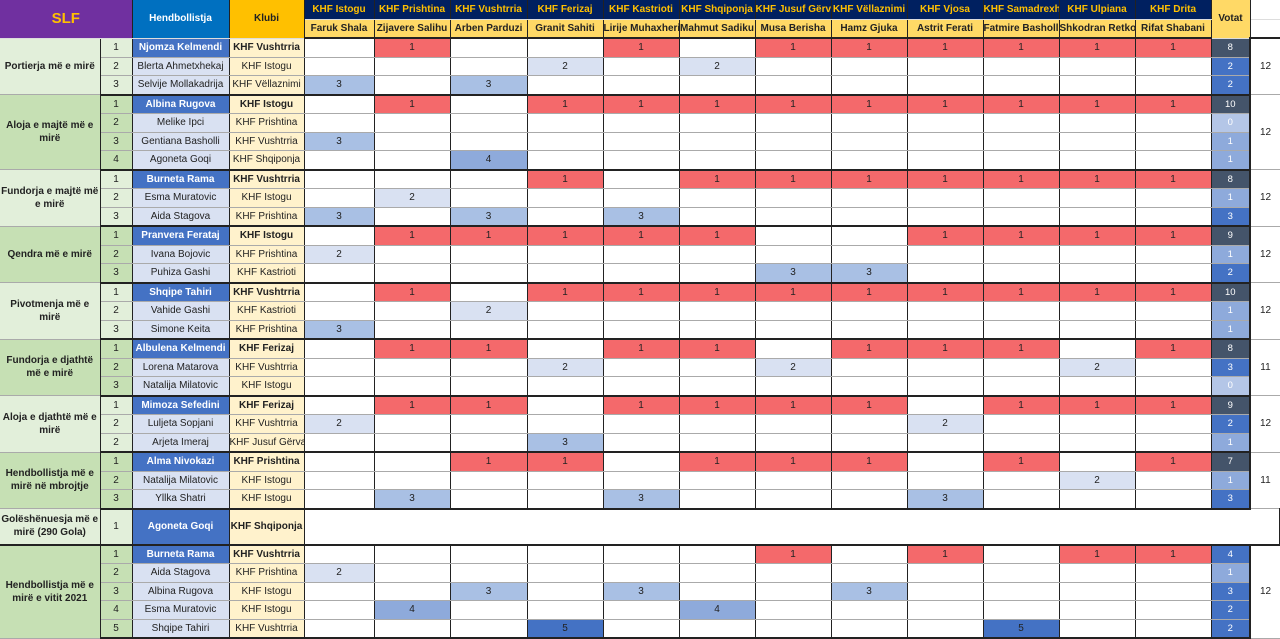 This screenshot has height=639, width=1280. I want to click on table-row: 3 Yllka Shatri KHF Istogu 3 3 3 3, so click(640, 499).